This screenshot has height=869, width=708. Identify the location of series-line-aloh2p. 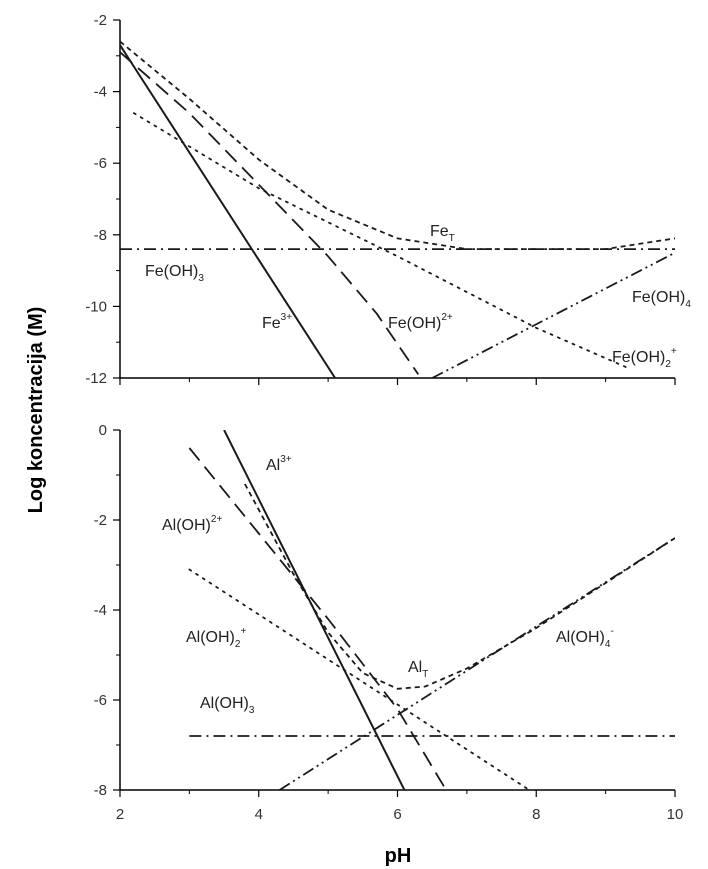
(359, 679).